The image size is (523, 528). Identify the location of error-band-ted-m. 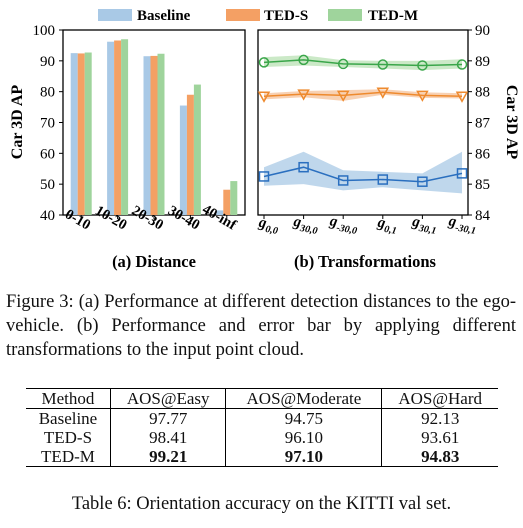
(363, 63).